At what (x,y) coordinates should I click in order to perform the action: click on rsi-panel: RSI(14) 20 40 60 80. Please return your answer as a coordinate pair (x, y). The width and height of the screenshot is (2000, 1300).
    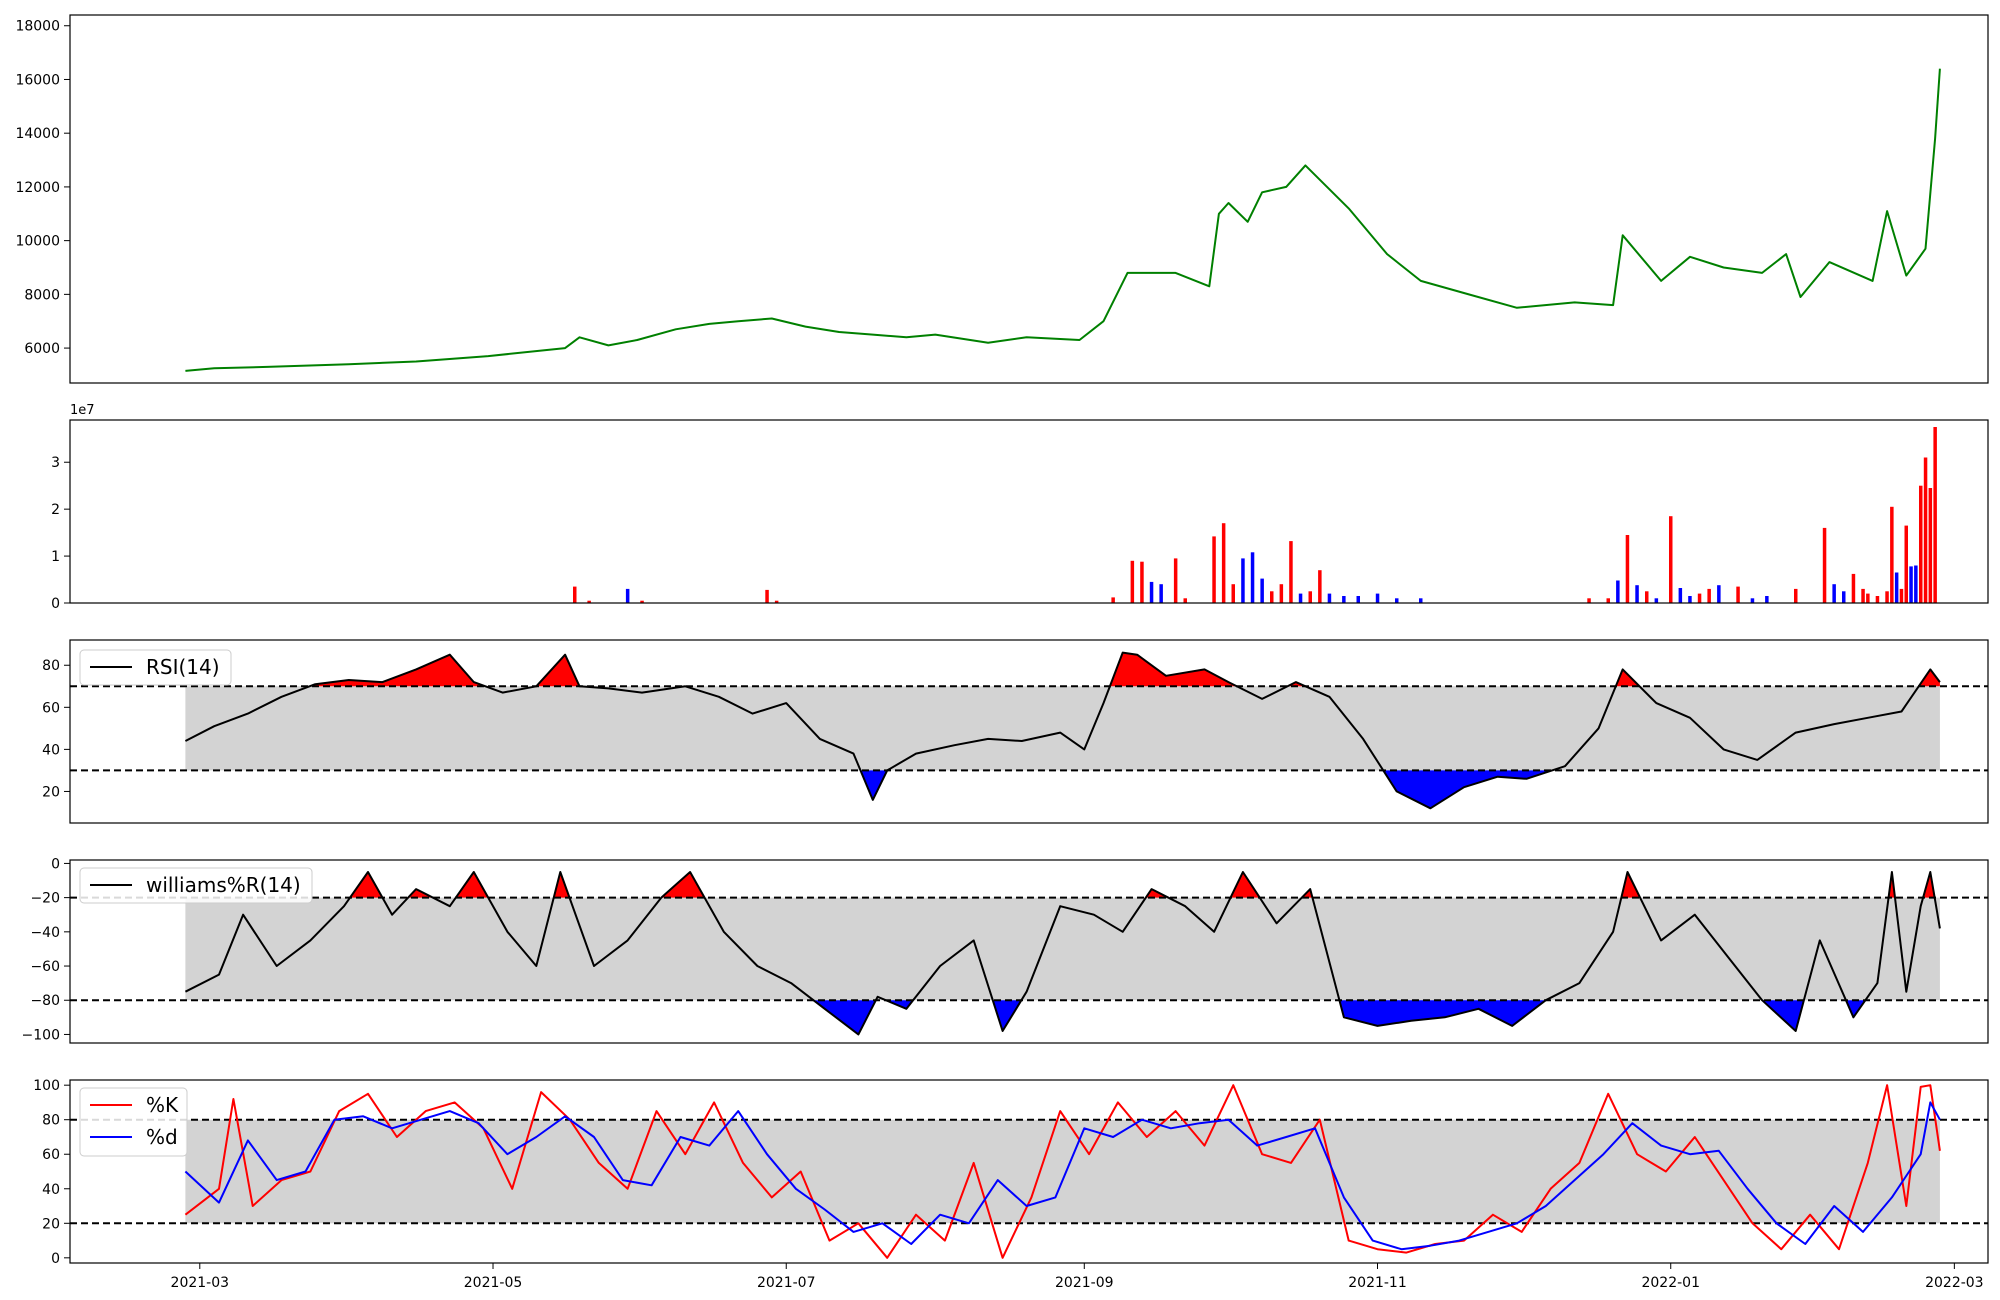
    Looking at the image, I should click on (1015, 731).